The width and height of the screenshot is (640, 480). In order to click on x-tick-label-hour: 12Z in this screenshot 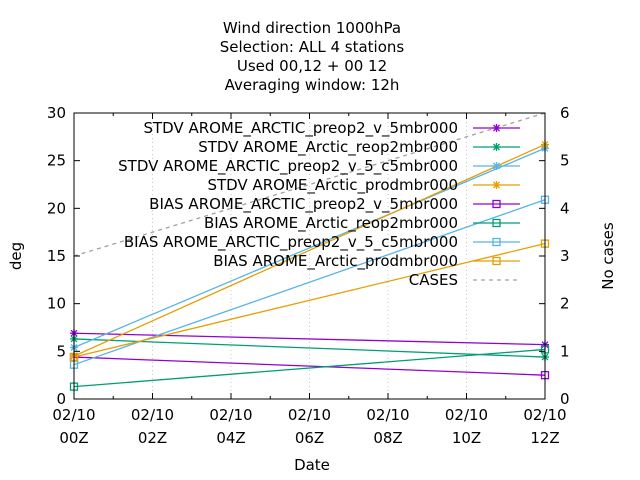, I will do `click(544, 438)`.